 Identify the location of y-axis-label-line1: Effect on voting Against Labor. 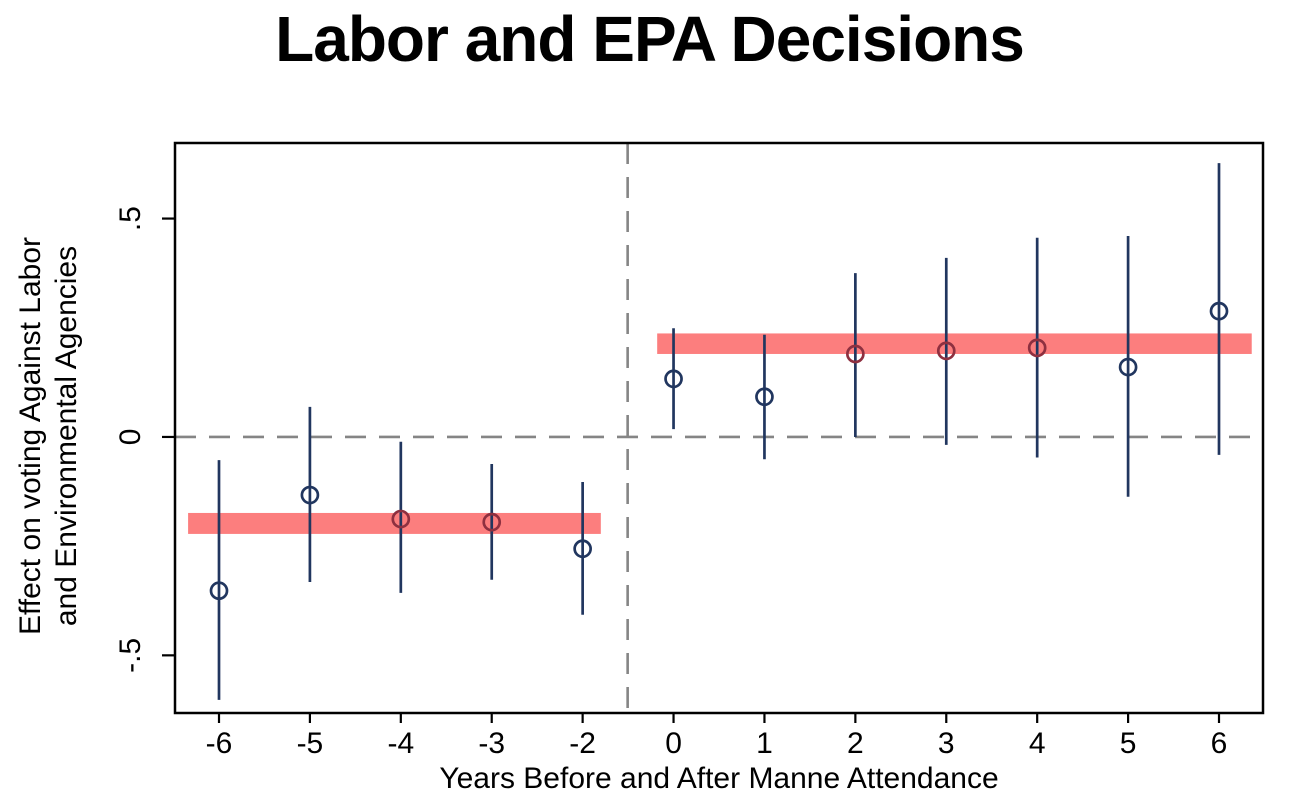
(30, 436).